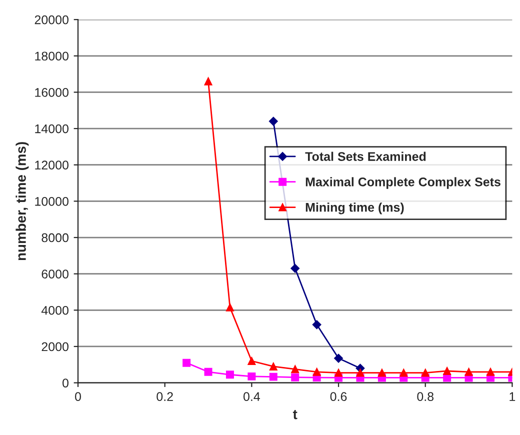 This screenshot has width=520, height=435. Describe the element at coordinates (51, 129) in the screenshot. I see `y-tick-label: 14000` at that location.